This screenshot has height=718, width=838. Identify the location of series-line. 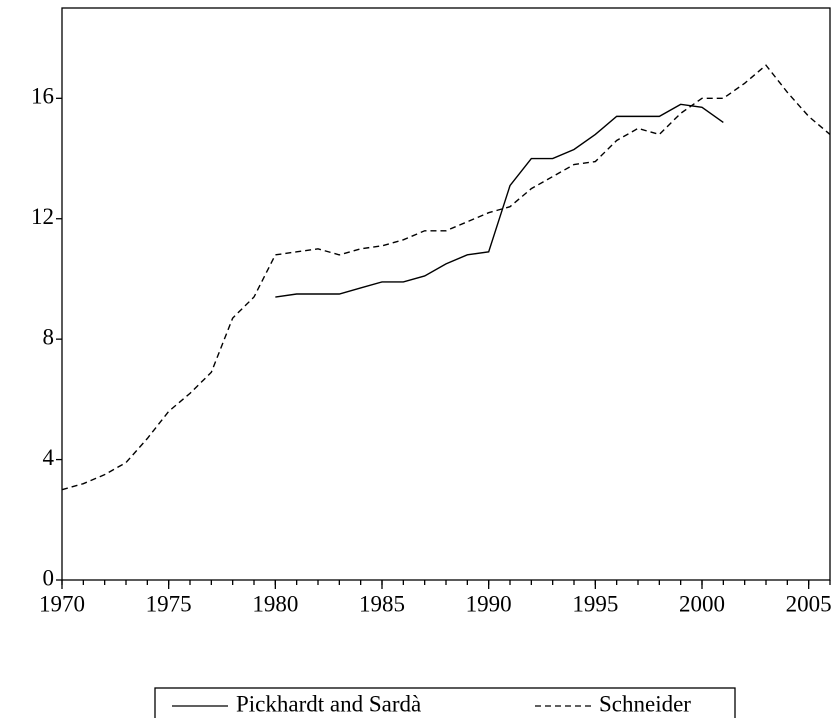
(499, 200).